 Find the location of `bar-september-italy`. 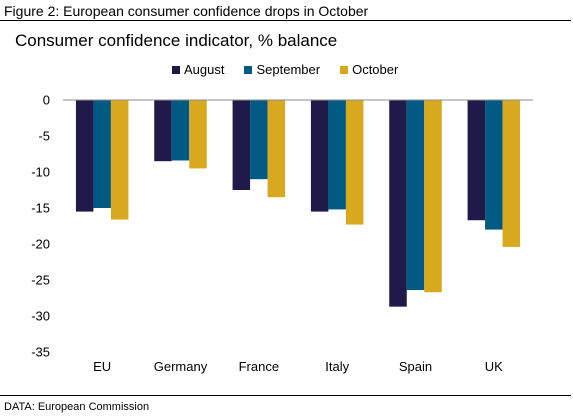

bar-september-italy is located at coordinates (337, 155).